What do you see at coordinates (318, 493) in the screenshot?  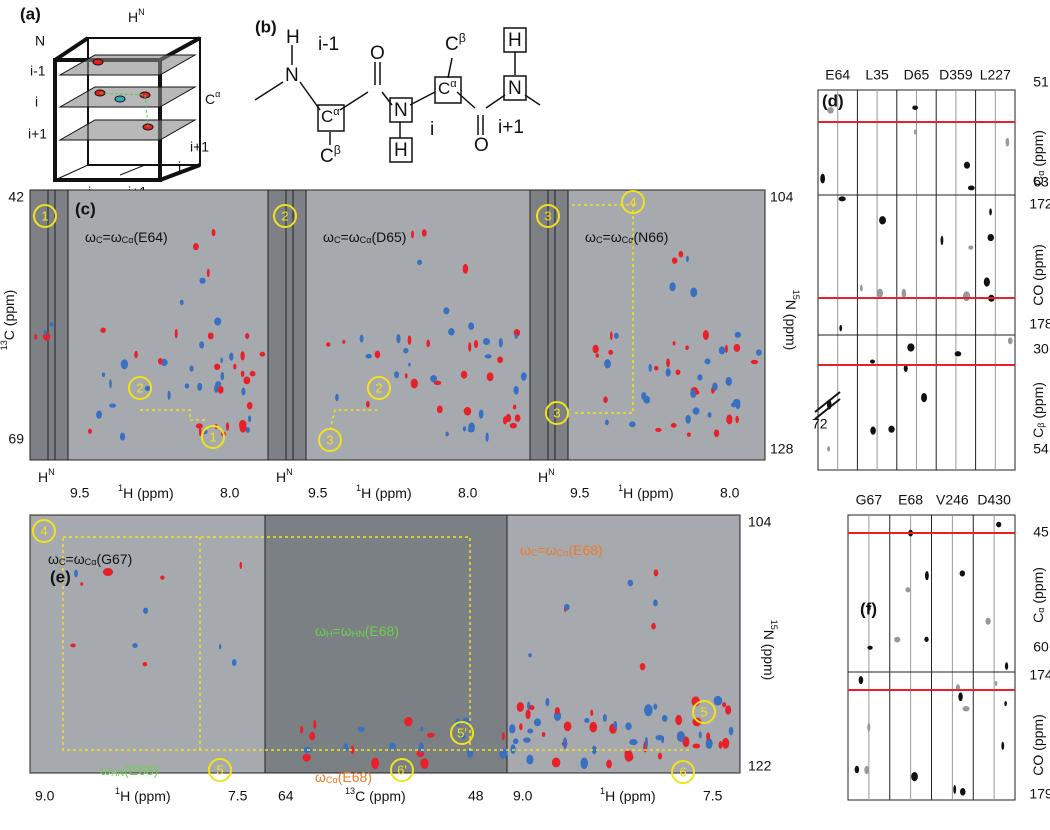 I see `tick-label: 9.5` at bounding box center [318, 493].